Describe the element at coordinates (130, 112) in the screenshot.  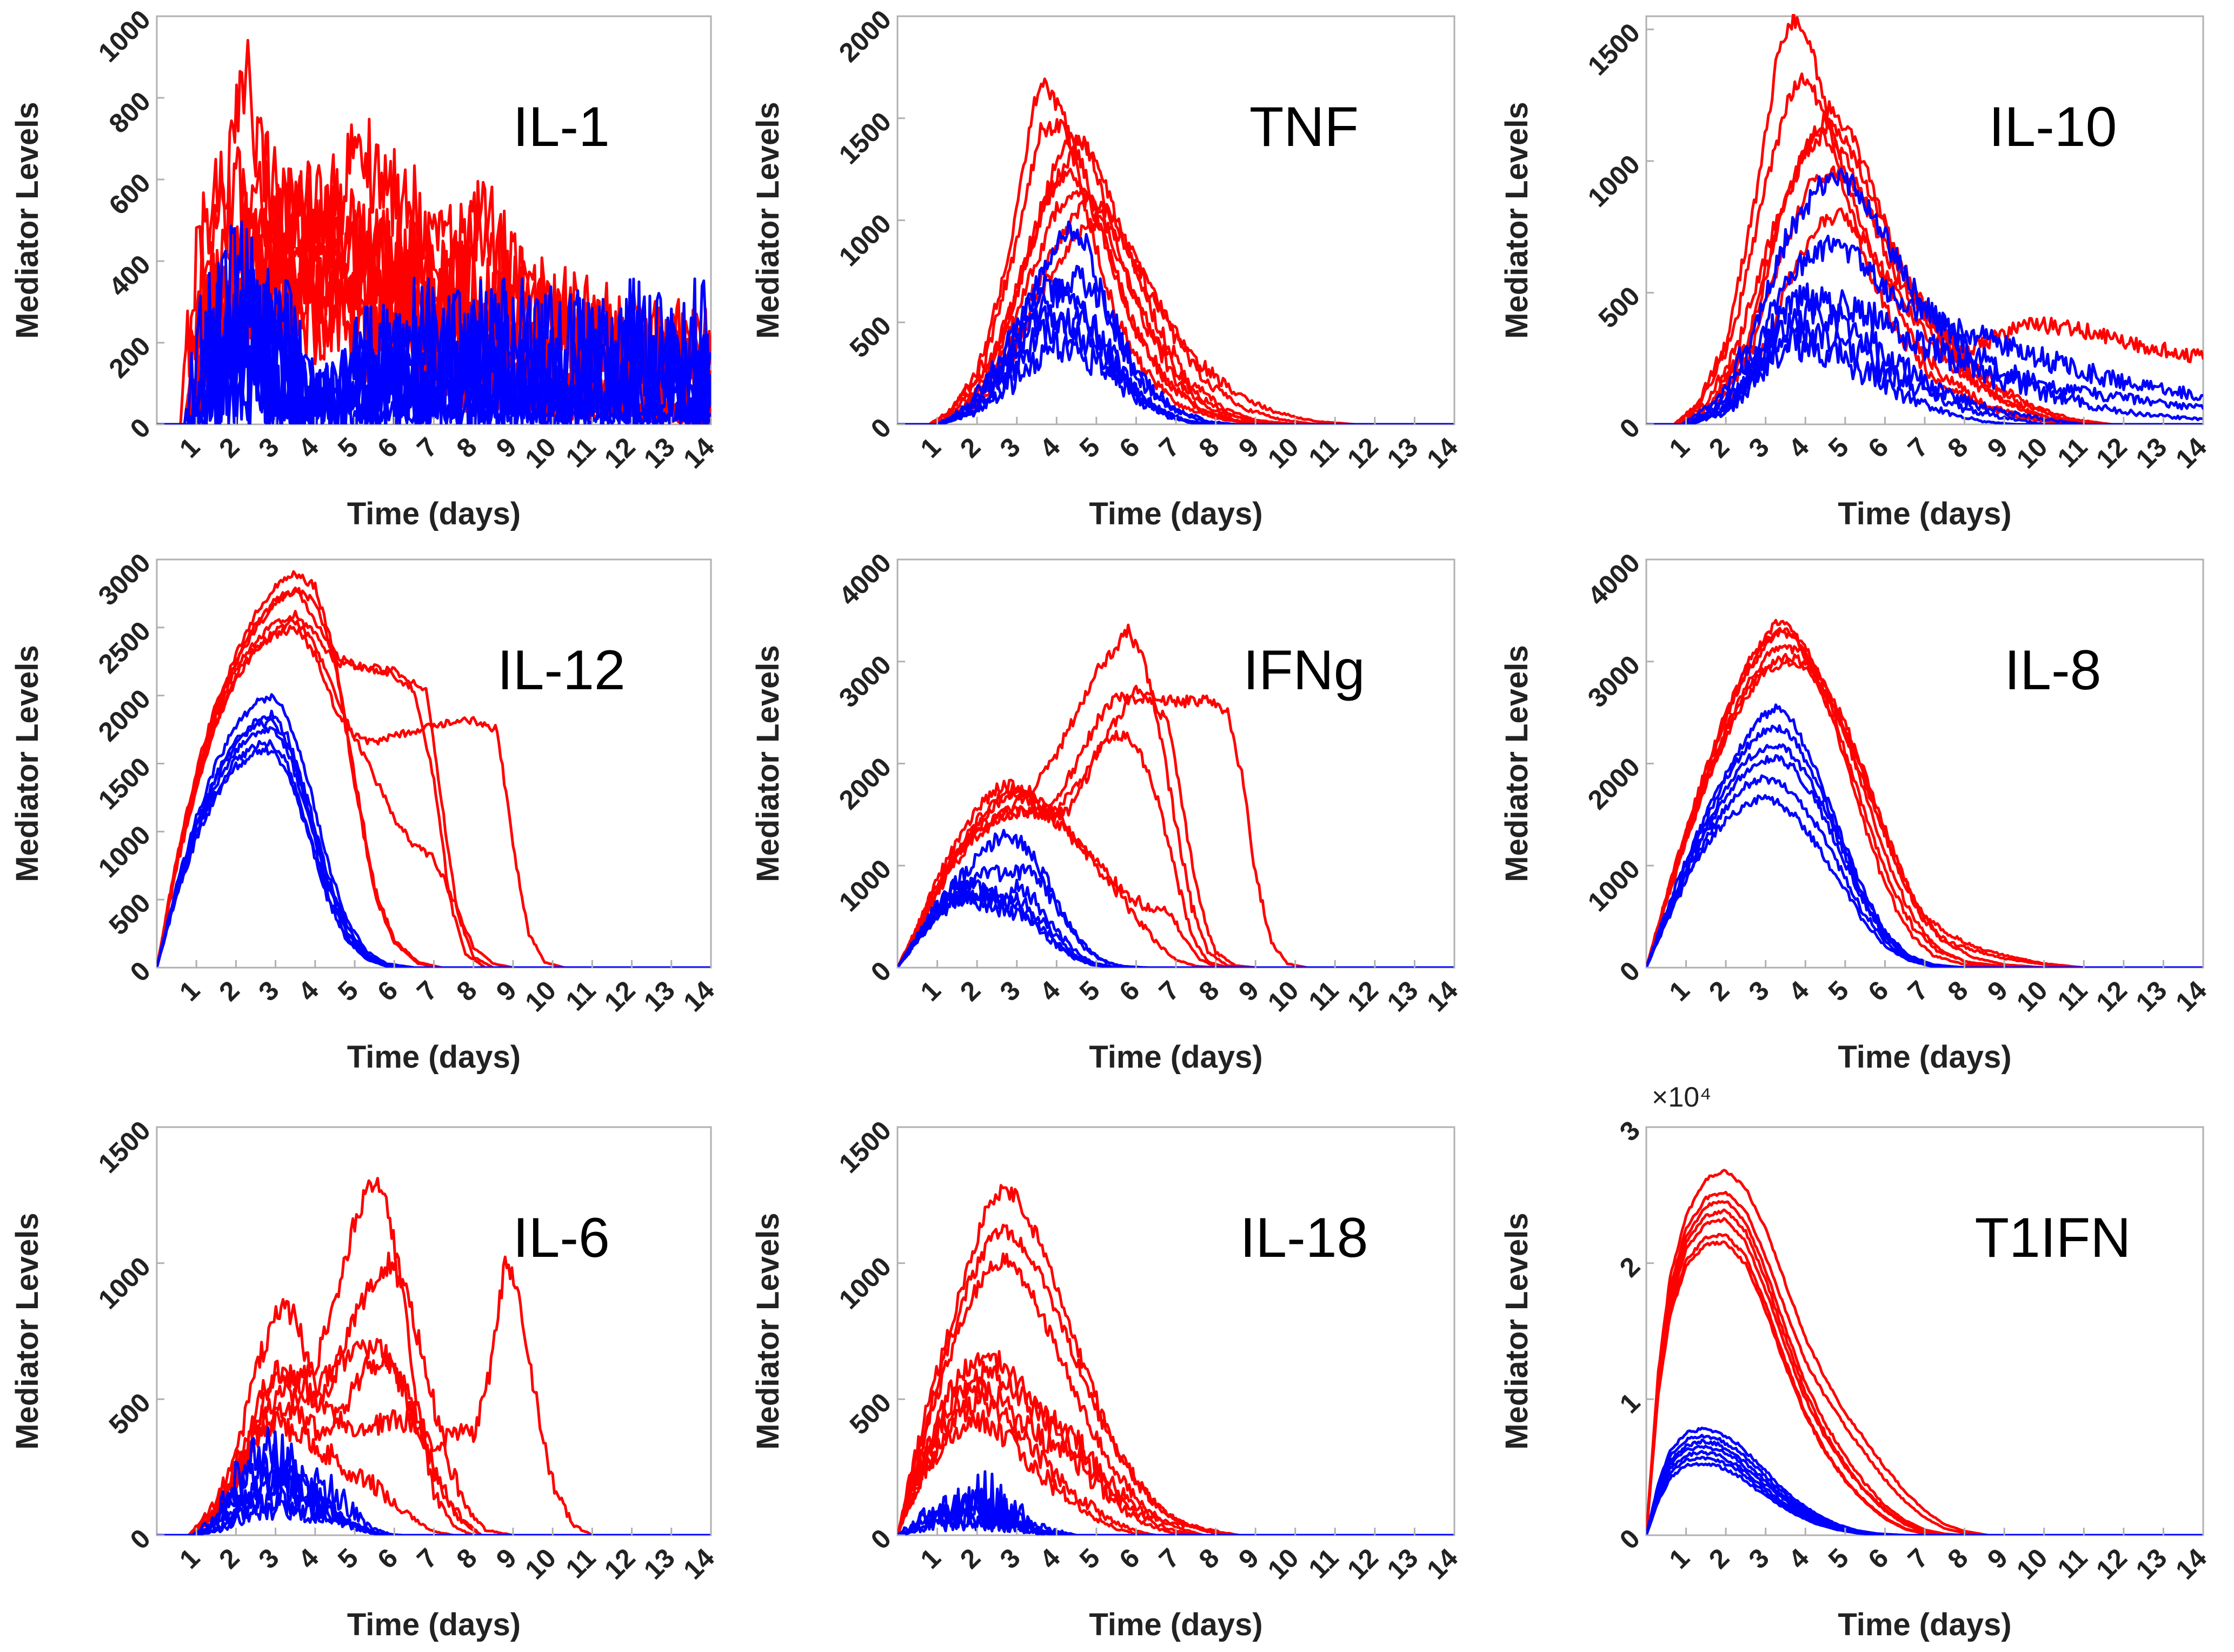
I see `ytick-label: 800` at that location.